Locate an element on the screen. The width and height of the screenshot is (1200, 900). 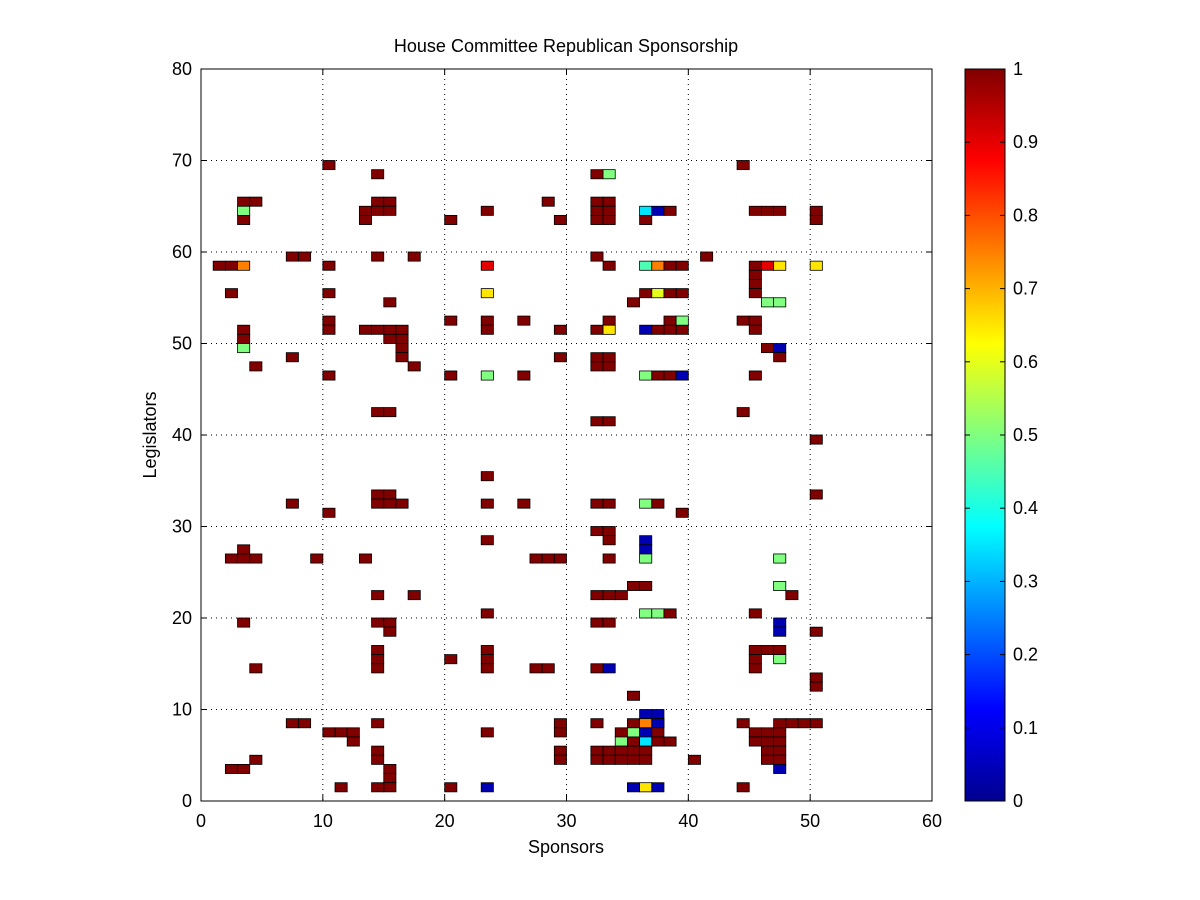
x-tick-label: 30 is located at coordinates (566, 821).